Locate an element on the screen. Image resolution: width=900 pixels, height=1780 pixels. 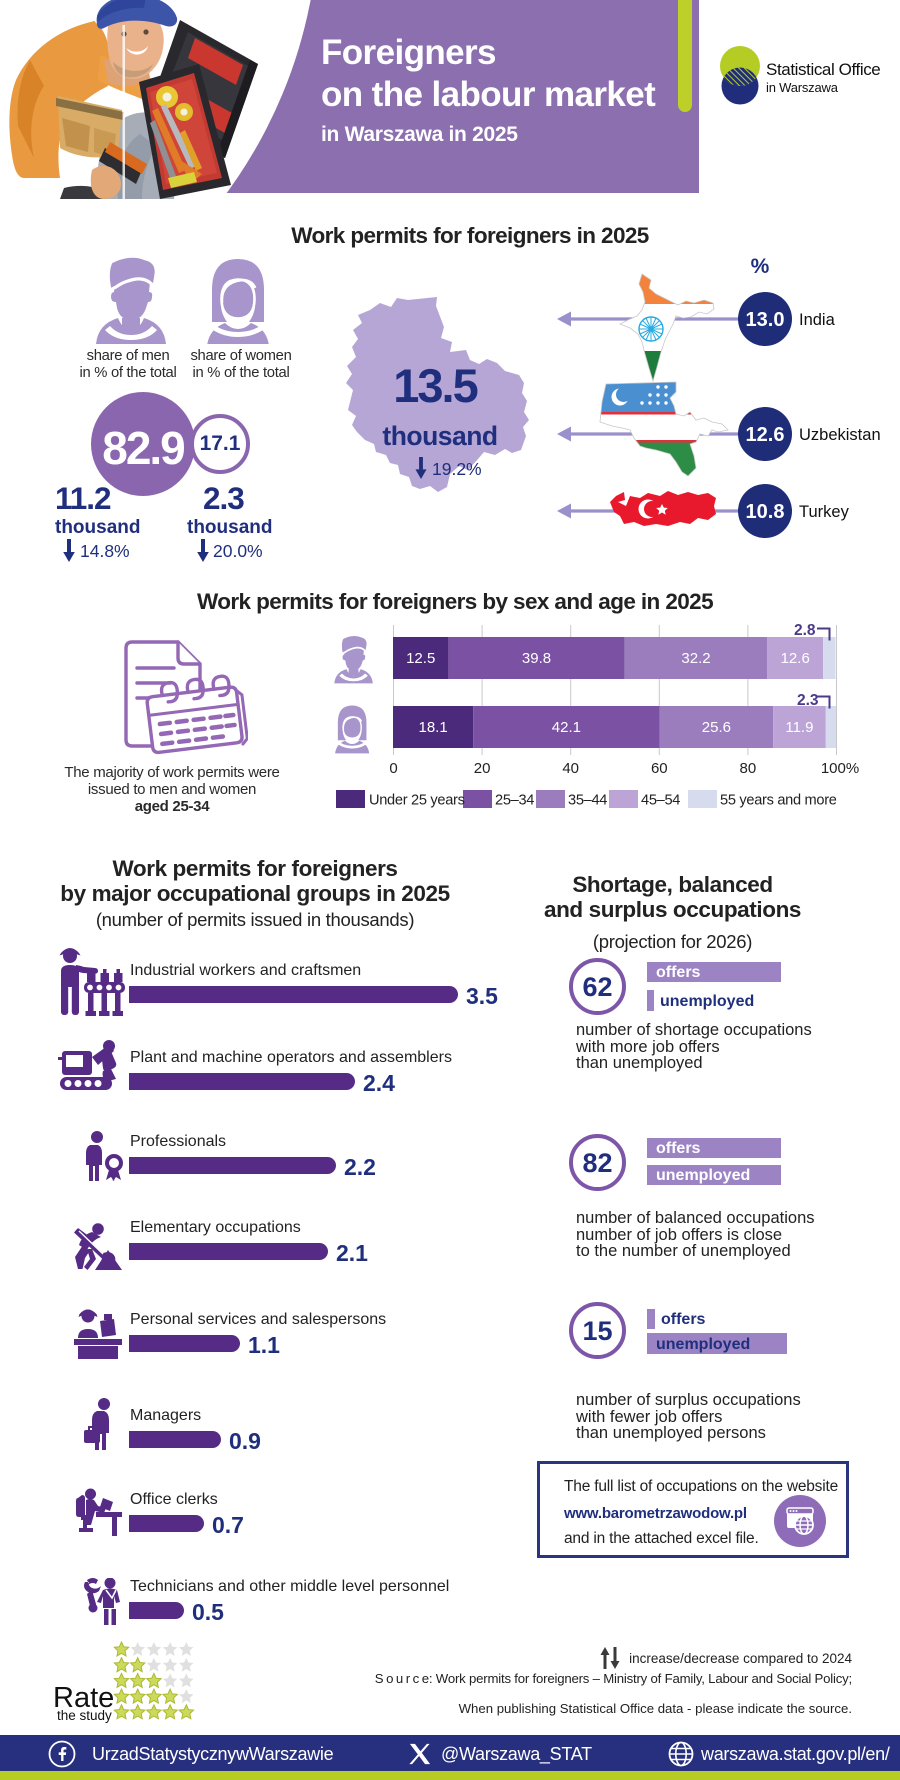
svg-text: 20 is located at coordinates (482, 768).